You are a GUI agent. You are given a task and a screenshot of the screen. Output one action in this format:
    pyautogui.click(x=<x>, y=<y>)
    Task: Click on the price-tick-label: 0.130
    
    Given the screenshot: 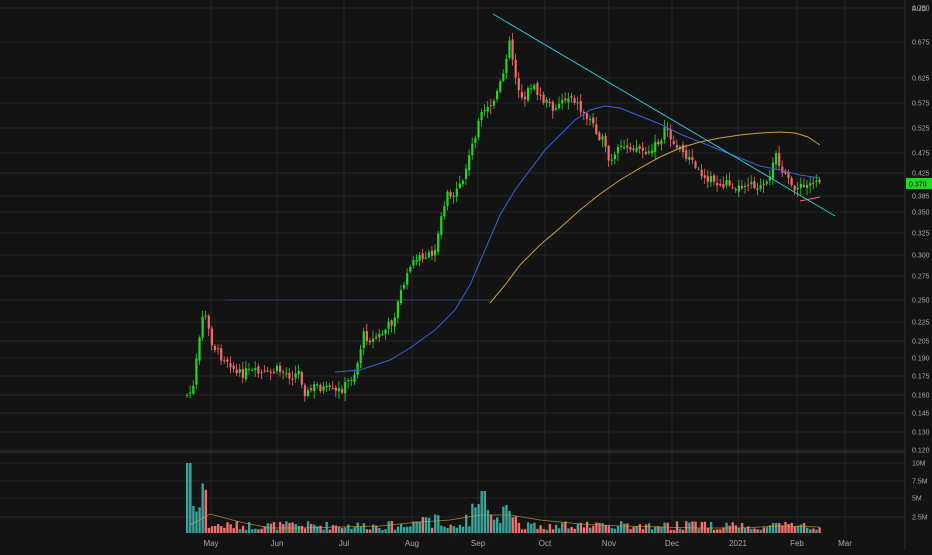 What is the action you would take?
    pyautogui.click(x=921, y=433)
    